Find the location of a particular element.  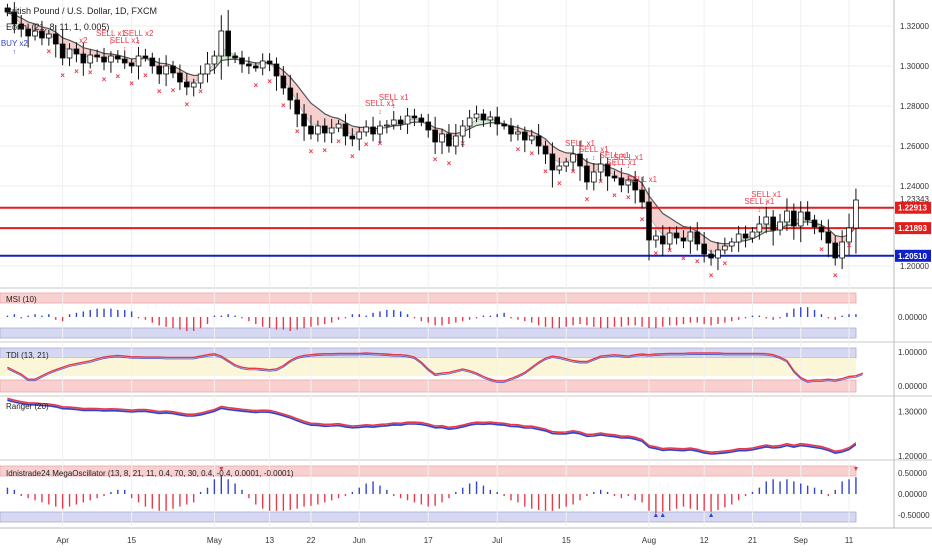

ranger-pane-label: Ranger (20) is located at coordinates (27, 406).